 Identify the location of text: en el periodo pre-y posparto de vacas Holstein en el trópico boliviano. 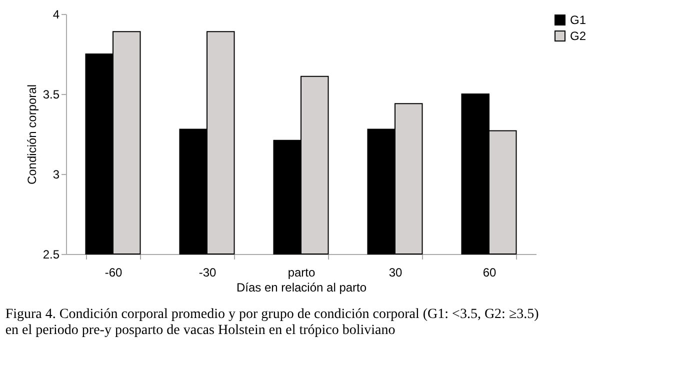
(200, 330).